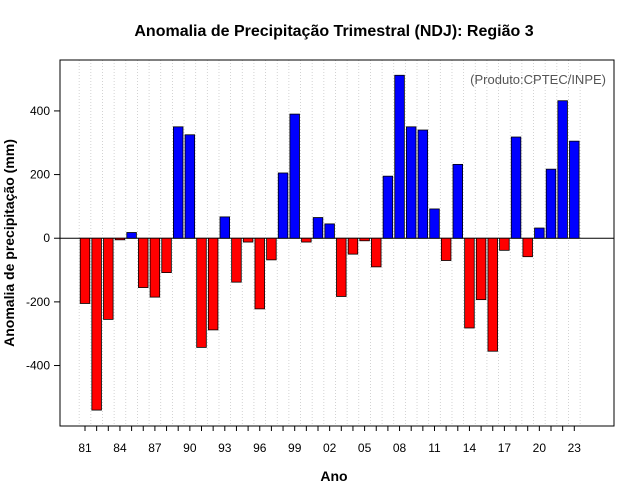 The height and width of the screenshot is (500, 640). Describe the element at coordinates (46, 238) in the screenshot. I see `y-tick-label: 0` at that location.